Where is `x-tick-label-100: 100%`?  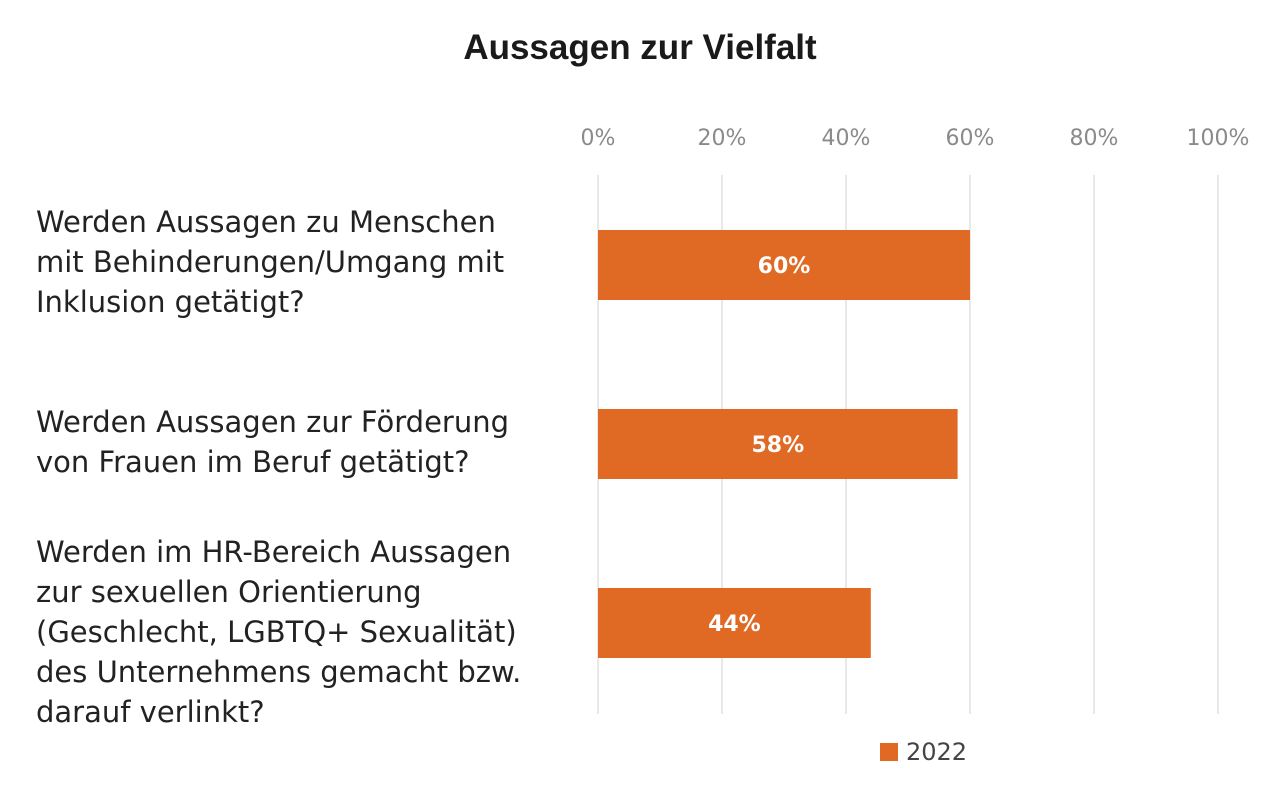 x-tick-label-100: 100% is located at coordinates (1218, 138).